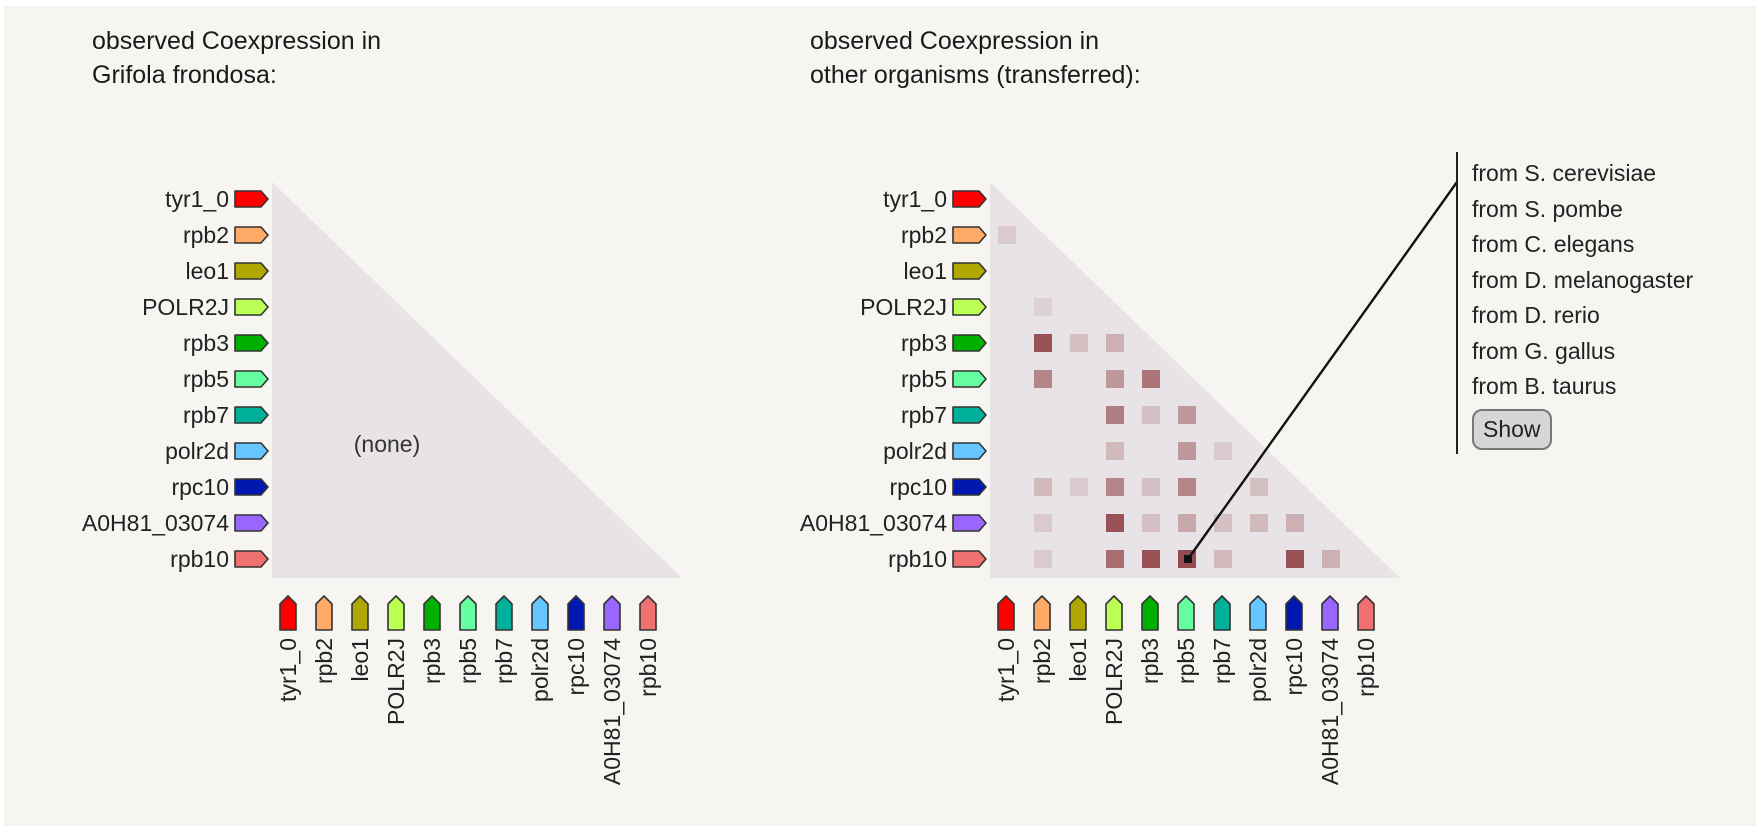  I want to click on heatmap-cell-rpc10-rpb5, so click(1187, 487).